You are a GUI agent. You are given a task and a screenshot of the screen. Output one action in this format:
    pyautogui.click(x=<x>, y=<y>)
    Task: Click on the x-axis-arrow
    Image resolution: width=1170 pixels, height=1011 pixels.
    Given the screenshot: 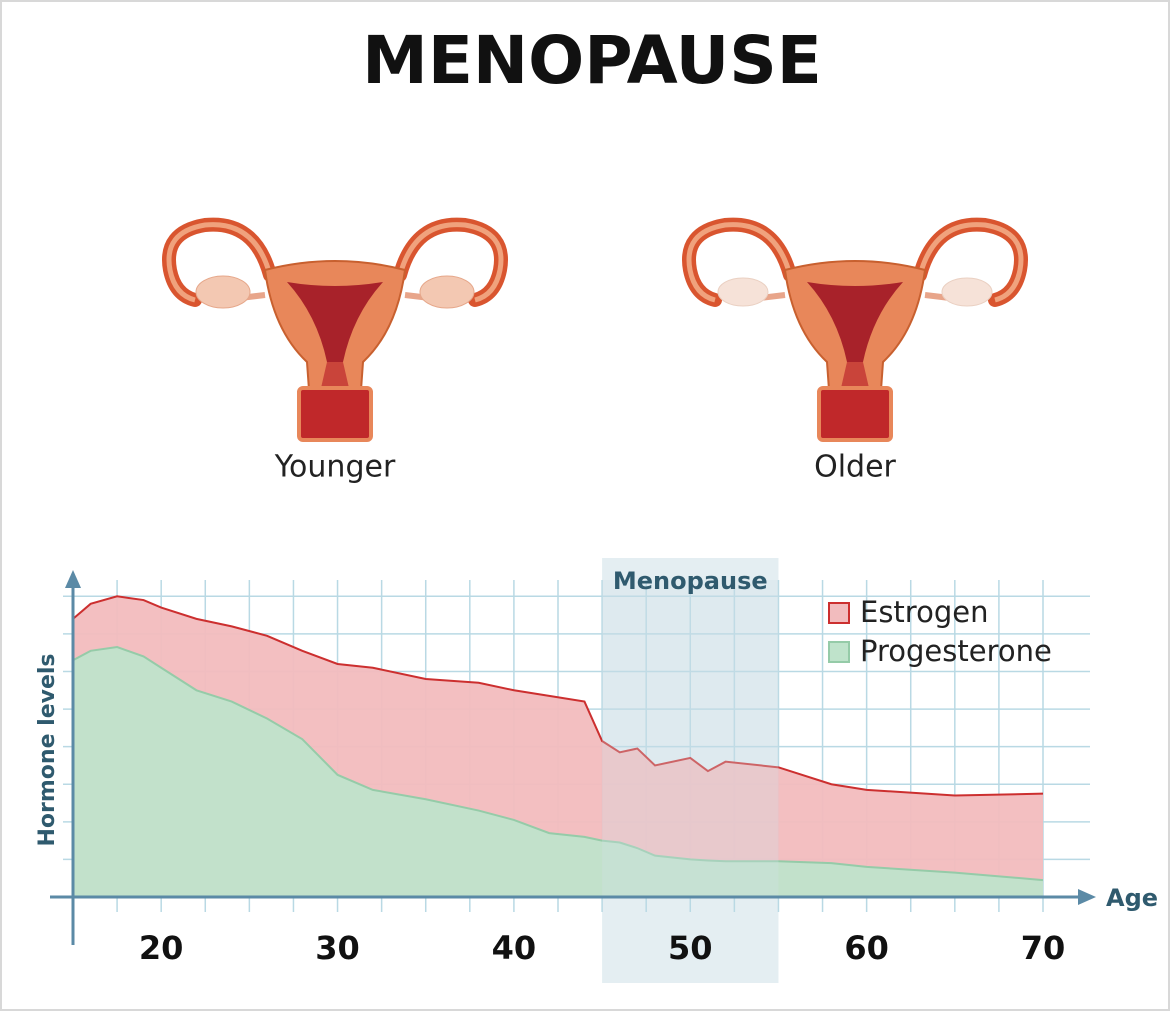 What is the action you would take?
    pyautogui.click(x=1087, y=897)
    